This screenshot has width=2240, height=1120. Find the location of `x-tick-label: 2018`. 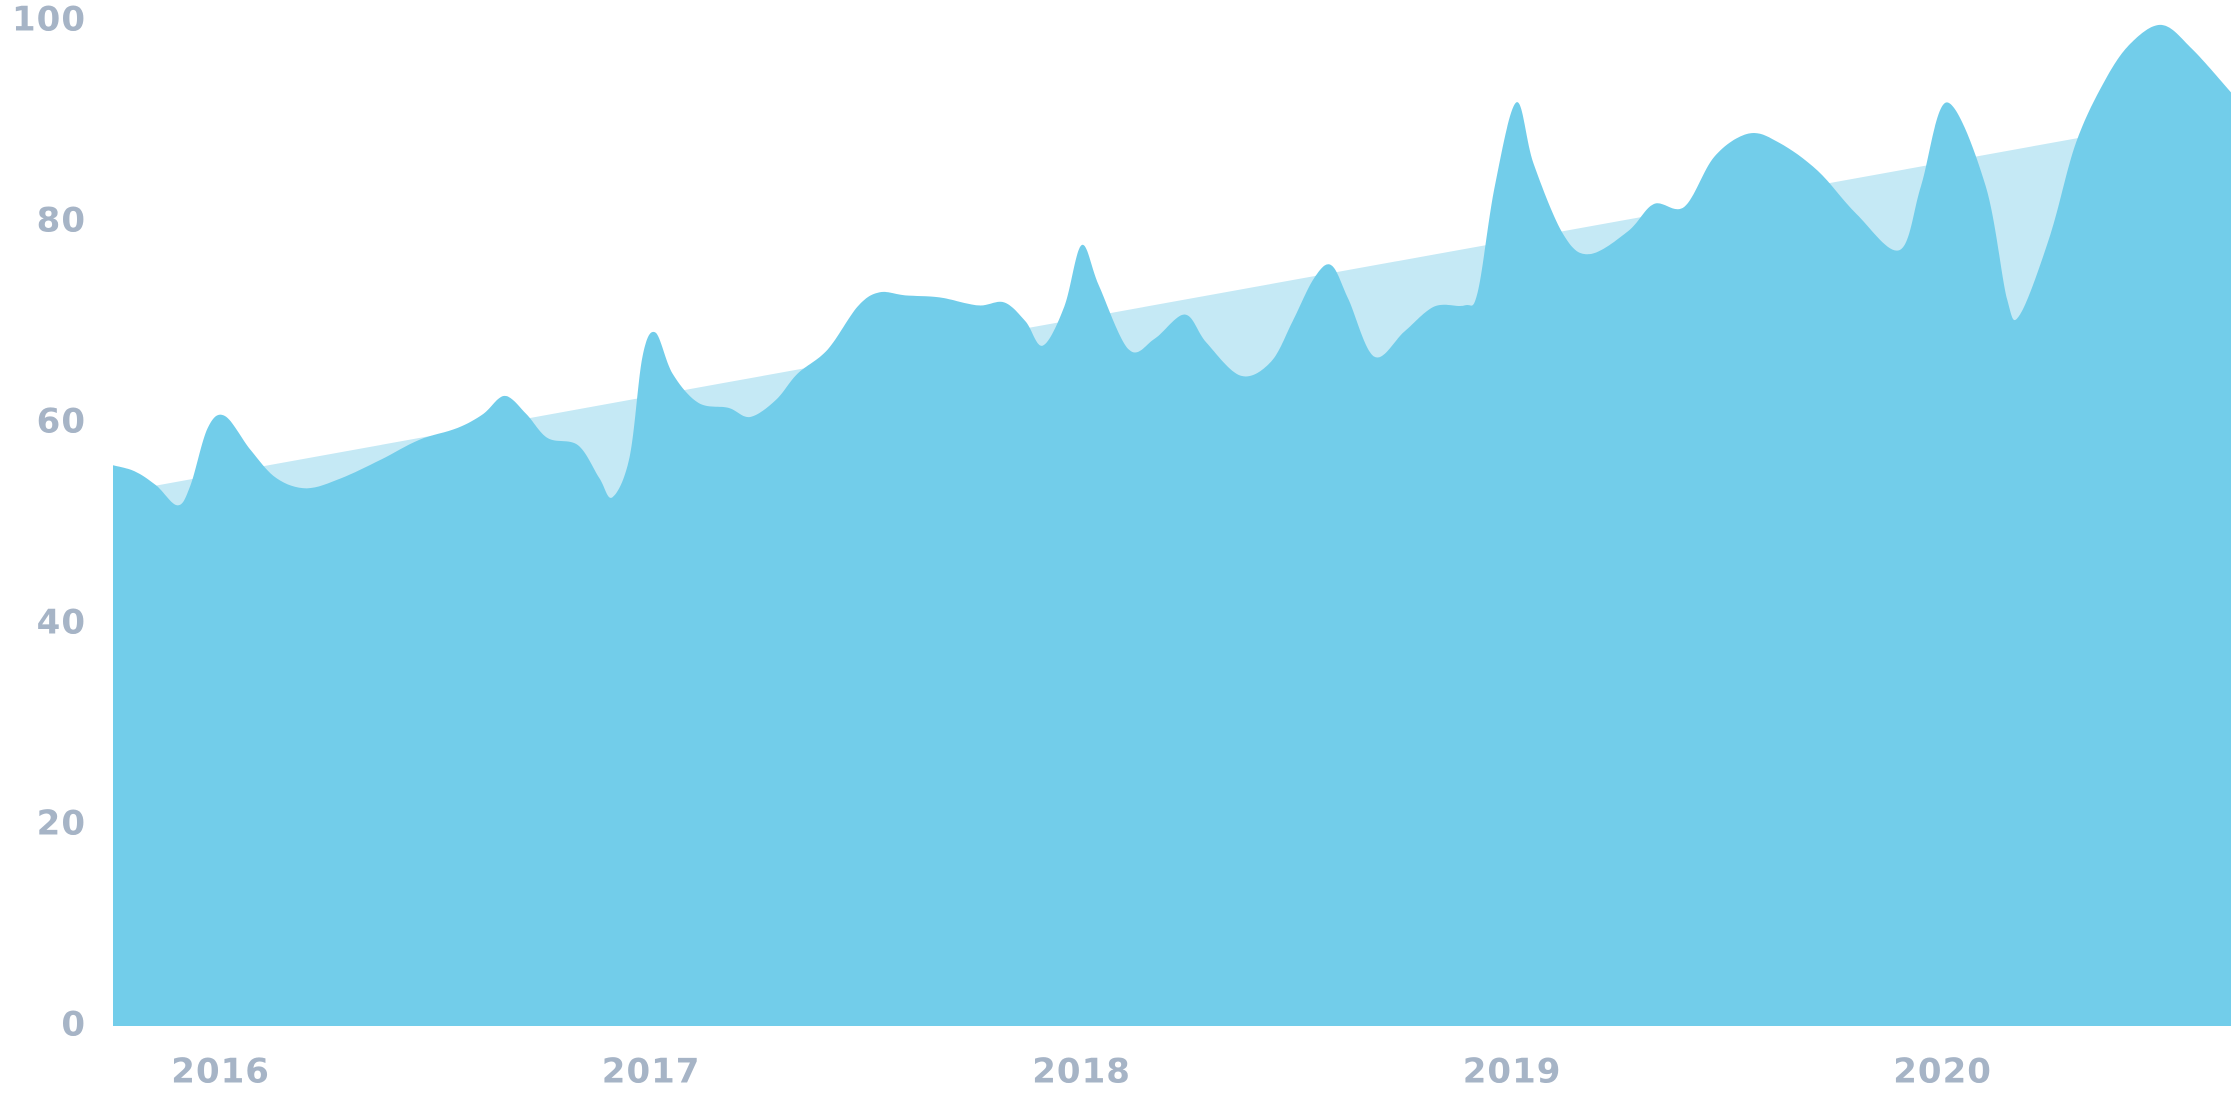

x-tick-label: 2018 is located at coordinates (1081, 1072).